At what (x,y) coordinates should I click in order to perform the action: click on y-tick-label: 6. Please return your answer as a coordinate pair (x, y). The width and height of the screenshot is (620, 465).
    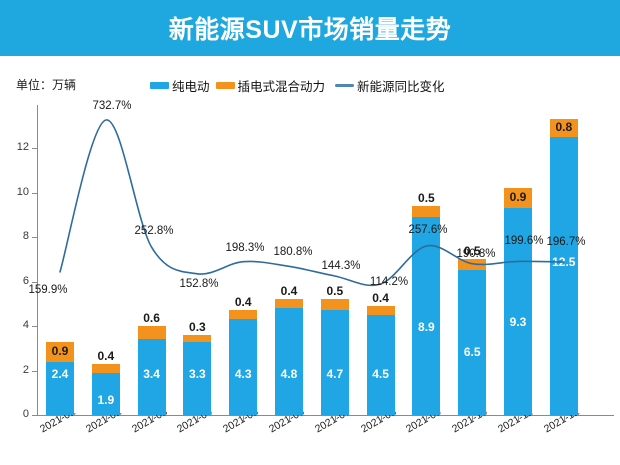
    Looking at the image, I should click on (25, 281).